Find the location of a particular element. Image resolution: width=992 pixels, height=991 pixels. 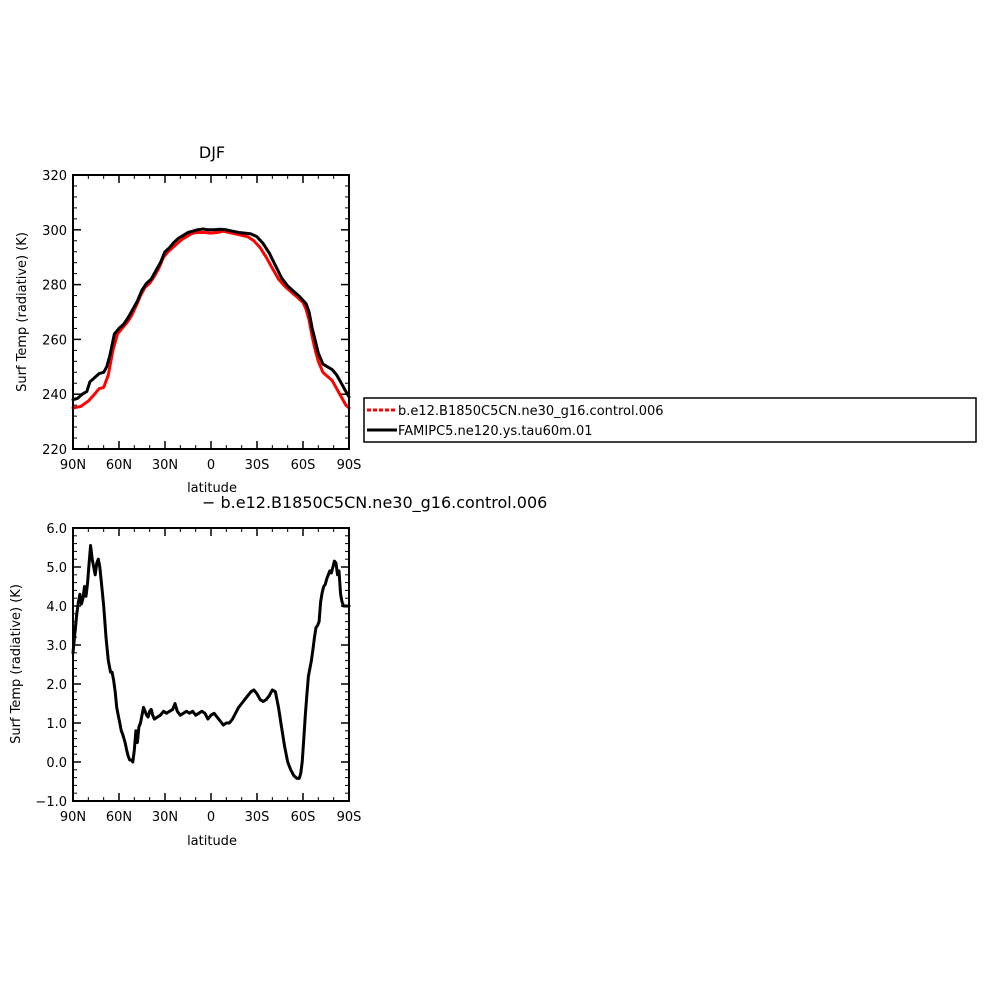

top-x-tick-label: 90S is located at coordinates (349, 465).